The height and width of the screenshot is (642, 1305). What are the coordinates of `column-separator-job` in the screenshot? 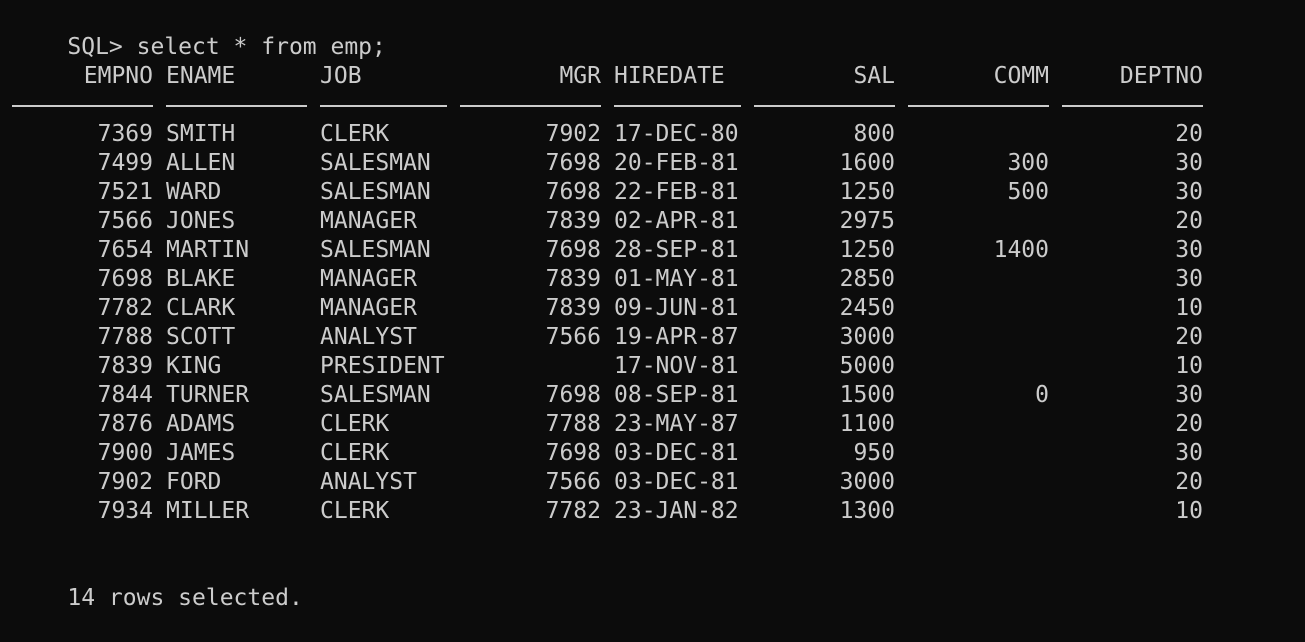 It's located at (383, 106).